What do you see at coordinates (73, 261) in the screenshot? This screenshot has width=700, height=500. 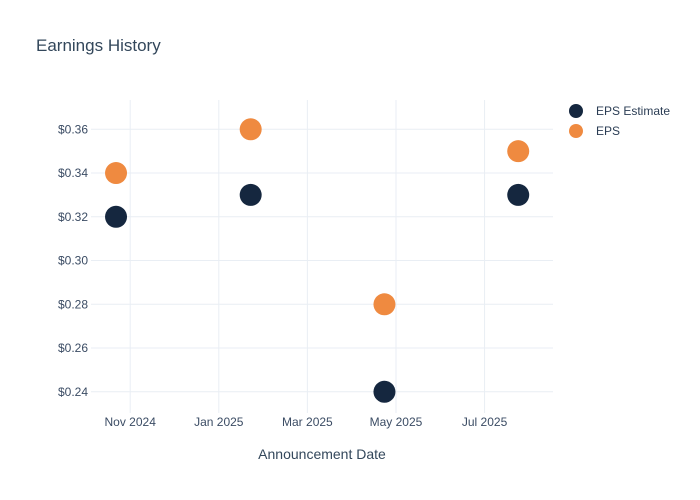 I see `y-tick-label: $0.30` at bounding box center [73, 261].